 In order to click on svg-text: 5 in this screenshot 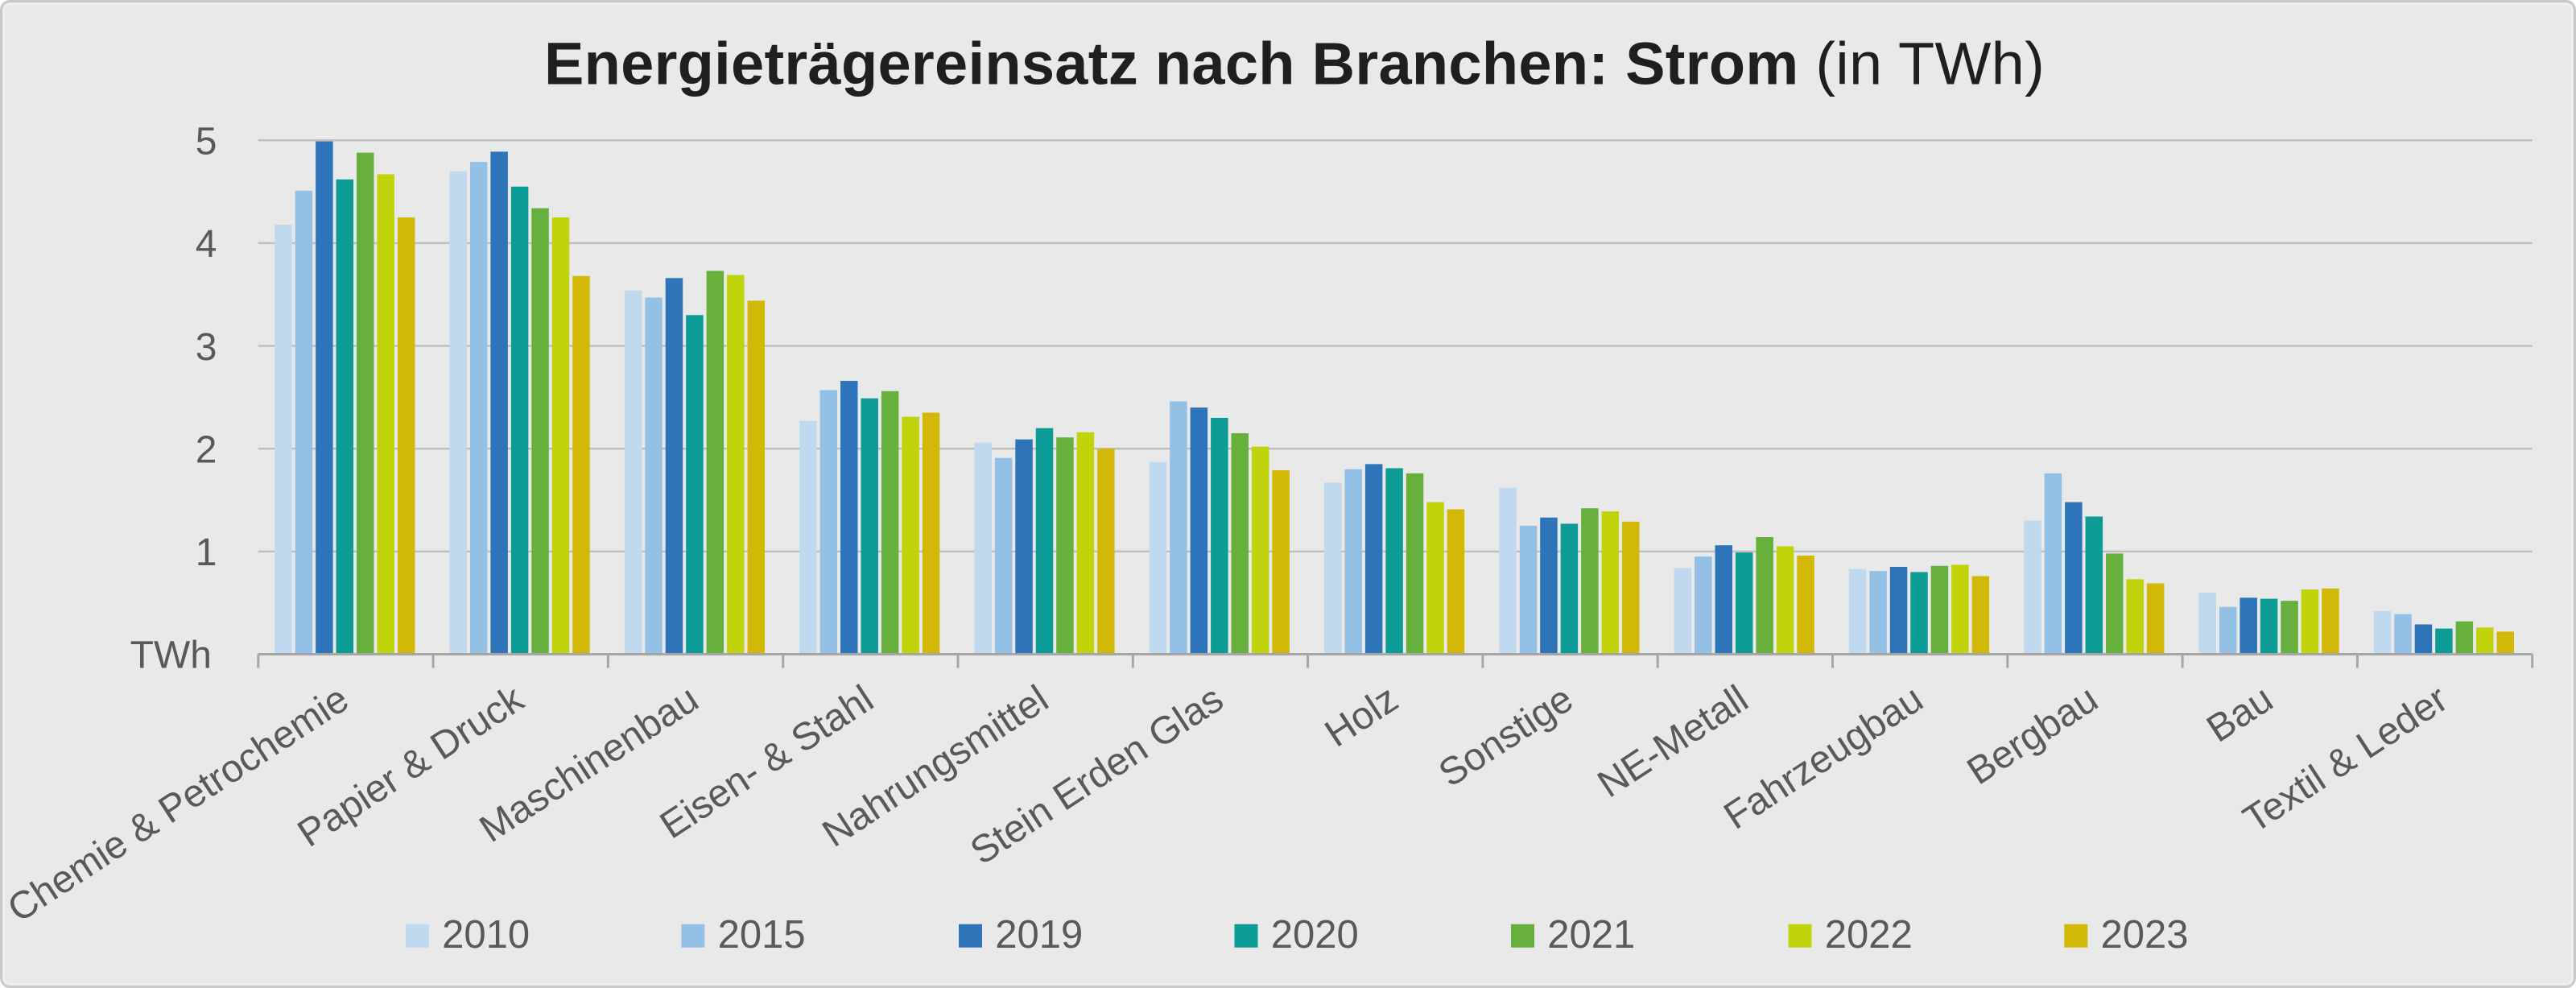, I will do `click(206, 142)`.